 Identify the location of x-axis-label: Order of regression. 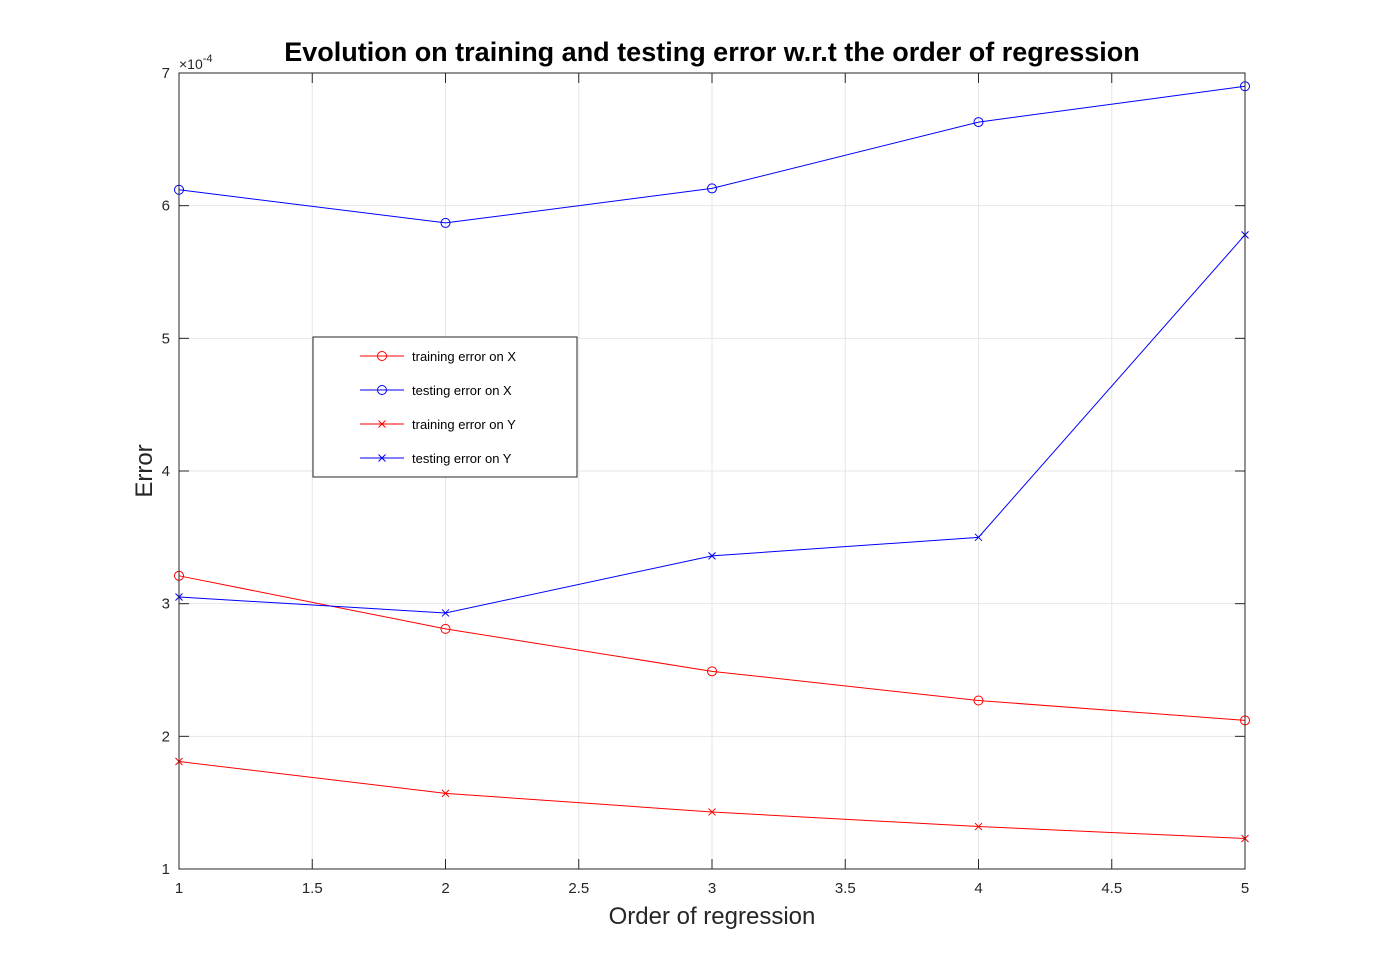
(712, 916).